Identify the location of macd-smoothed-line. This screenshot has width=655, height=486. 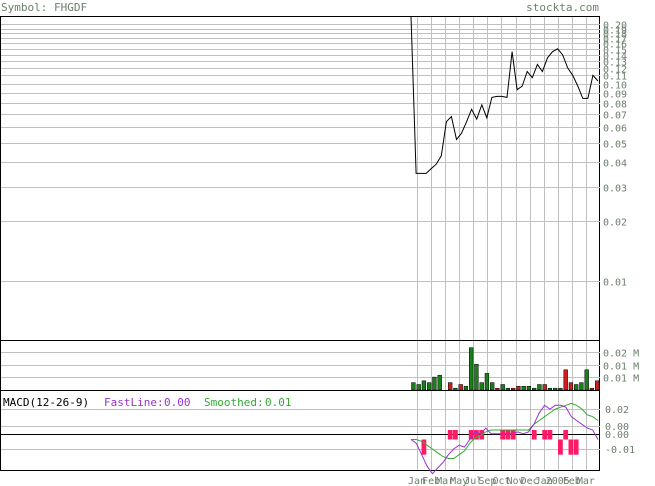
(505, 430).